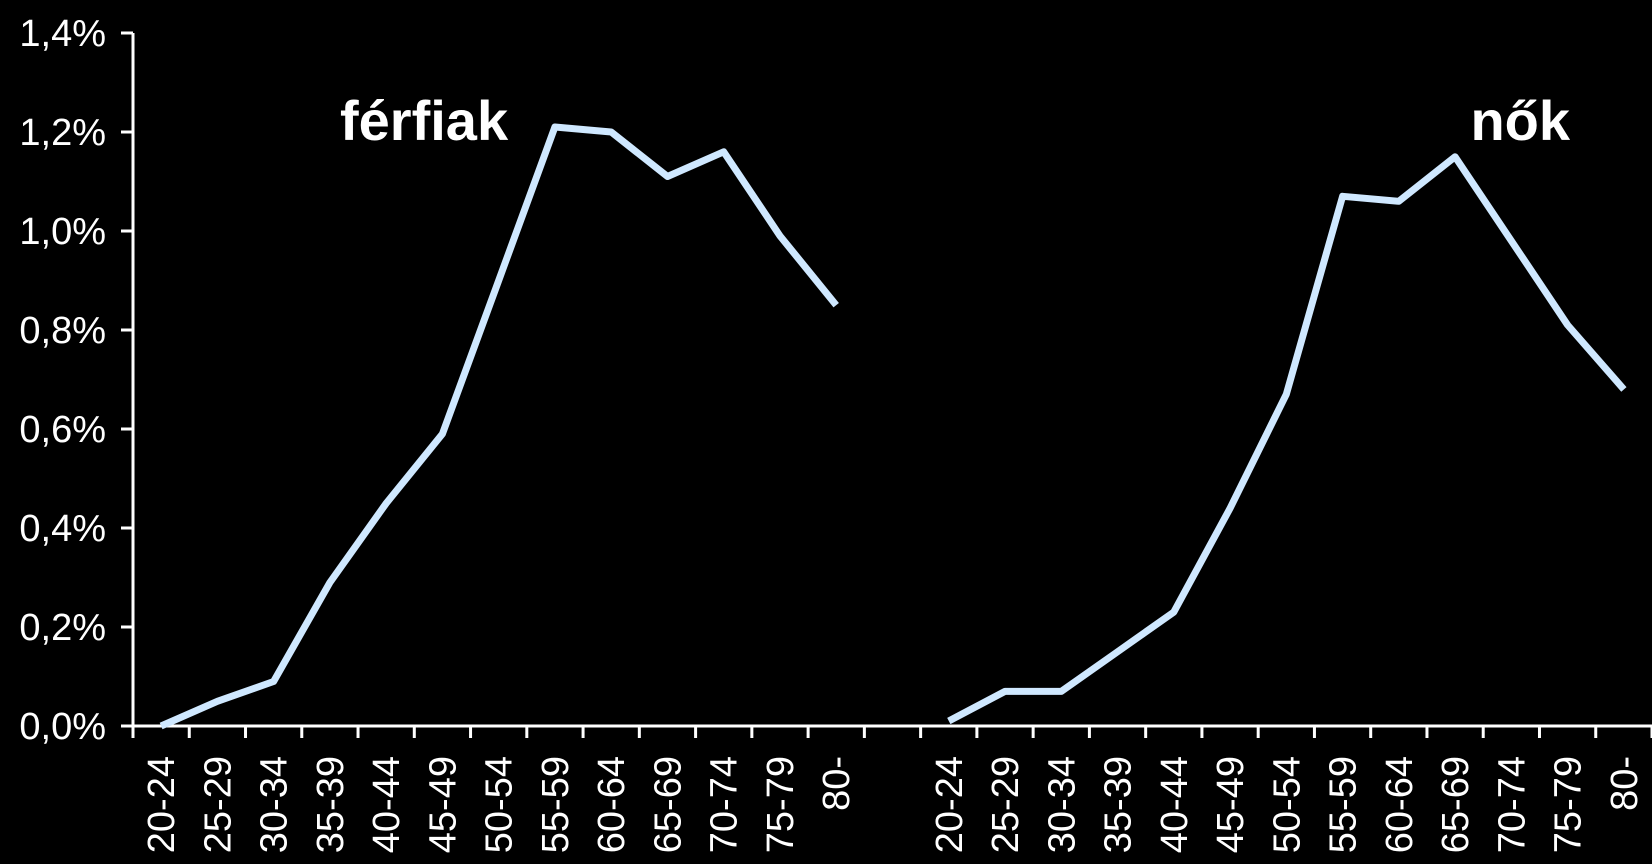 This screenshot has height=864, width=1652. What do you see at coordinates (62, 133) in the screenshot?
I see `y-tick-label: 1,2%` at bounding box center [62, 133].